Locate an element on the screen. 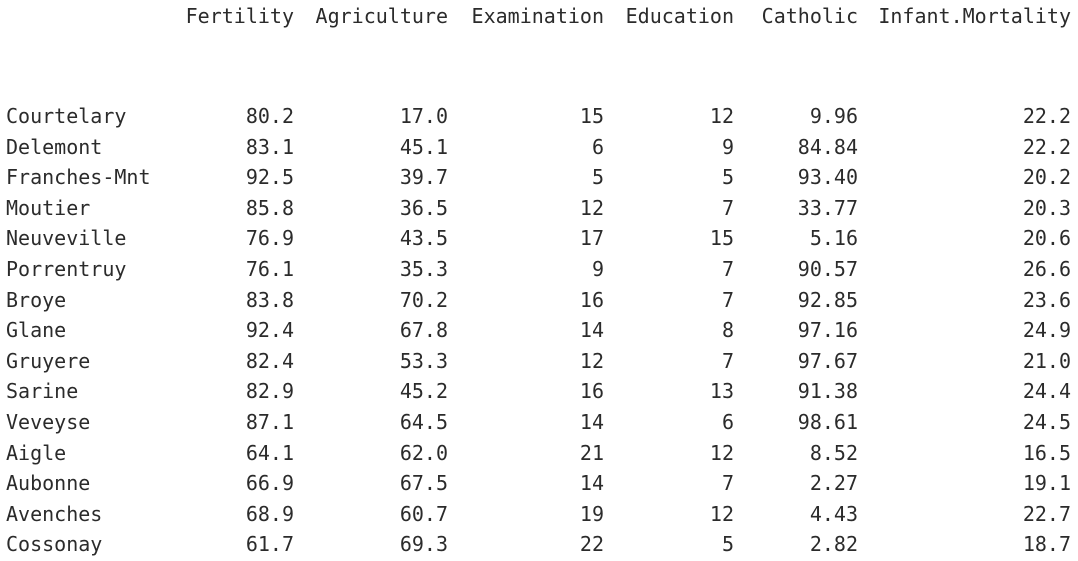 The height and width of the screenshot is (561, 1078). table-row: Veveyse 87.1 64.5 14 6 98.61 24.5 is located at coordinates (539, 423).